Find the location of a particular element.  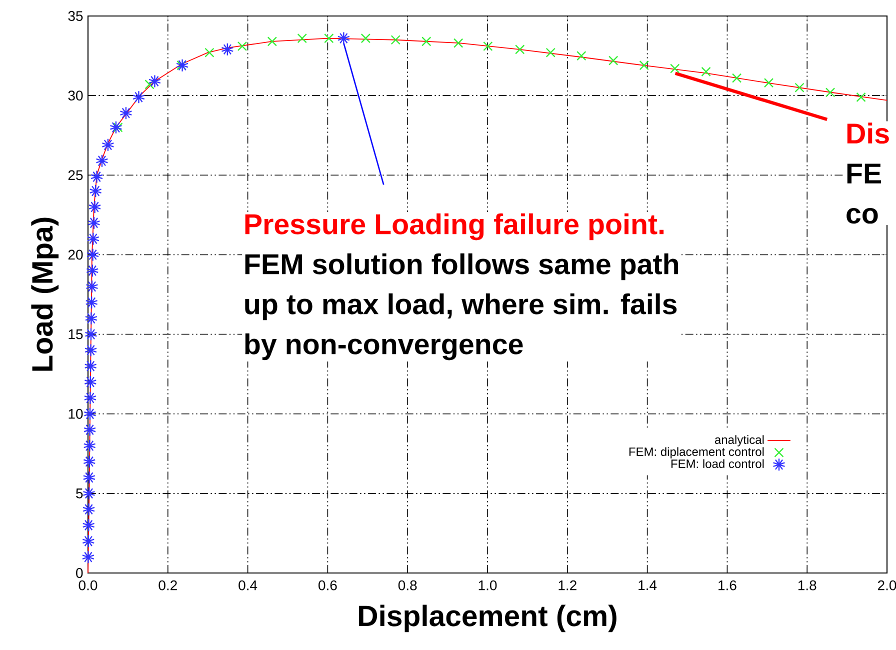

annotation: Dis is located at coordinates (868, 133).